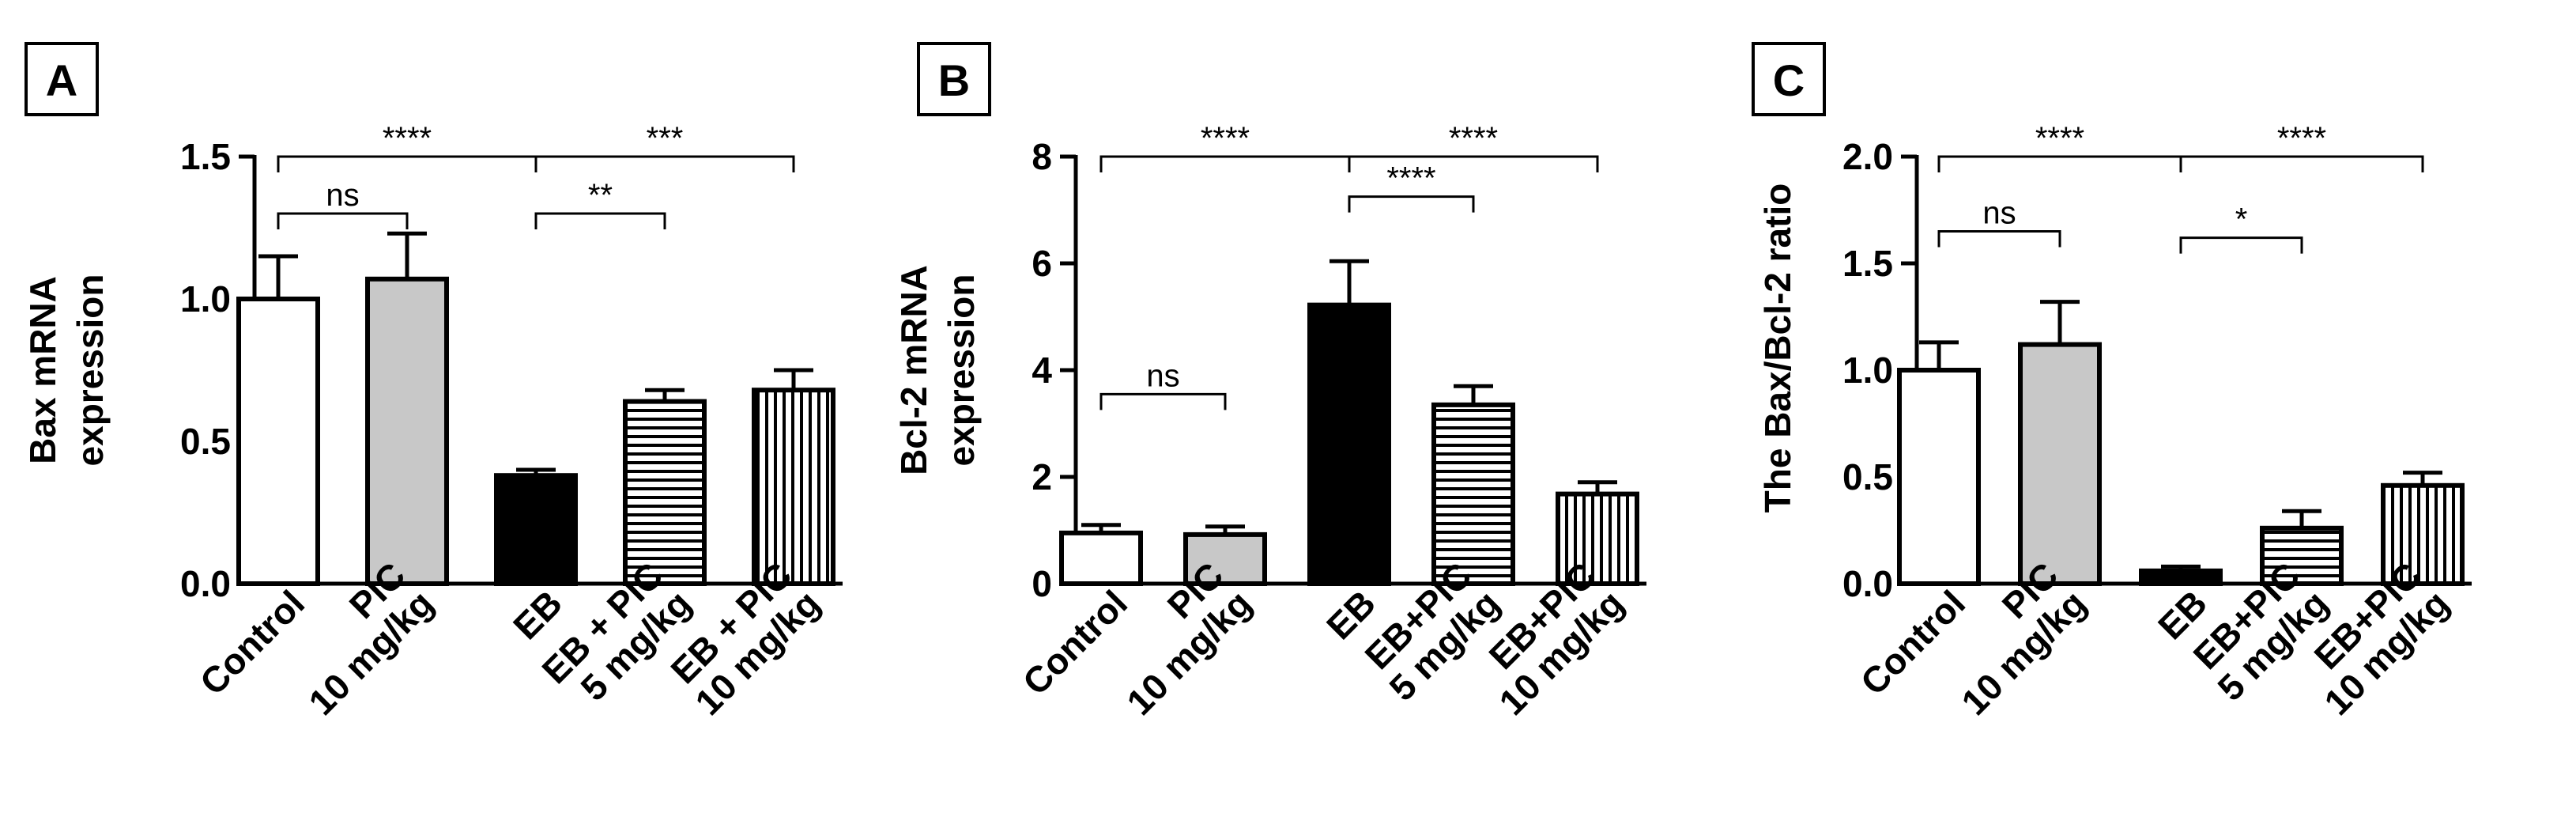 The image size is (2576, 817). Describe the element at coordinates (1042, 476) in the screenshot. I see `y-tick-label: 2` at that location.